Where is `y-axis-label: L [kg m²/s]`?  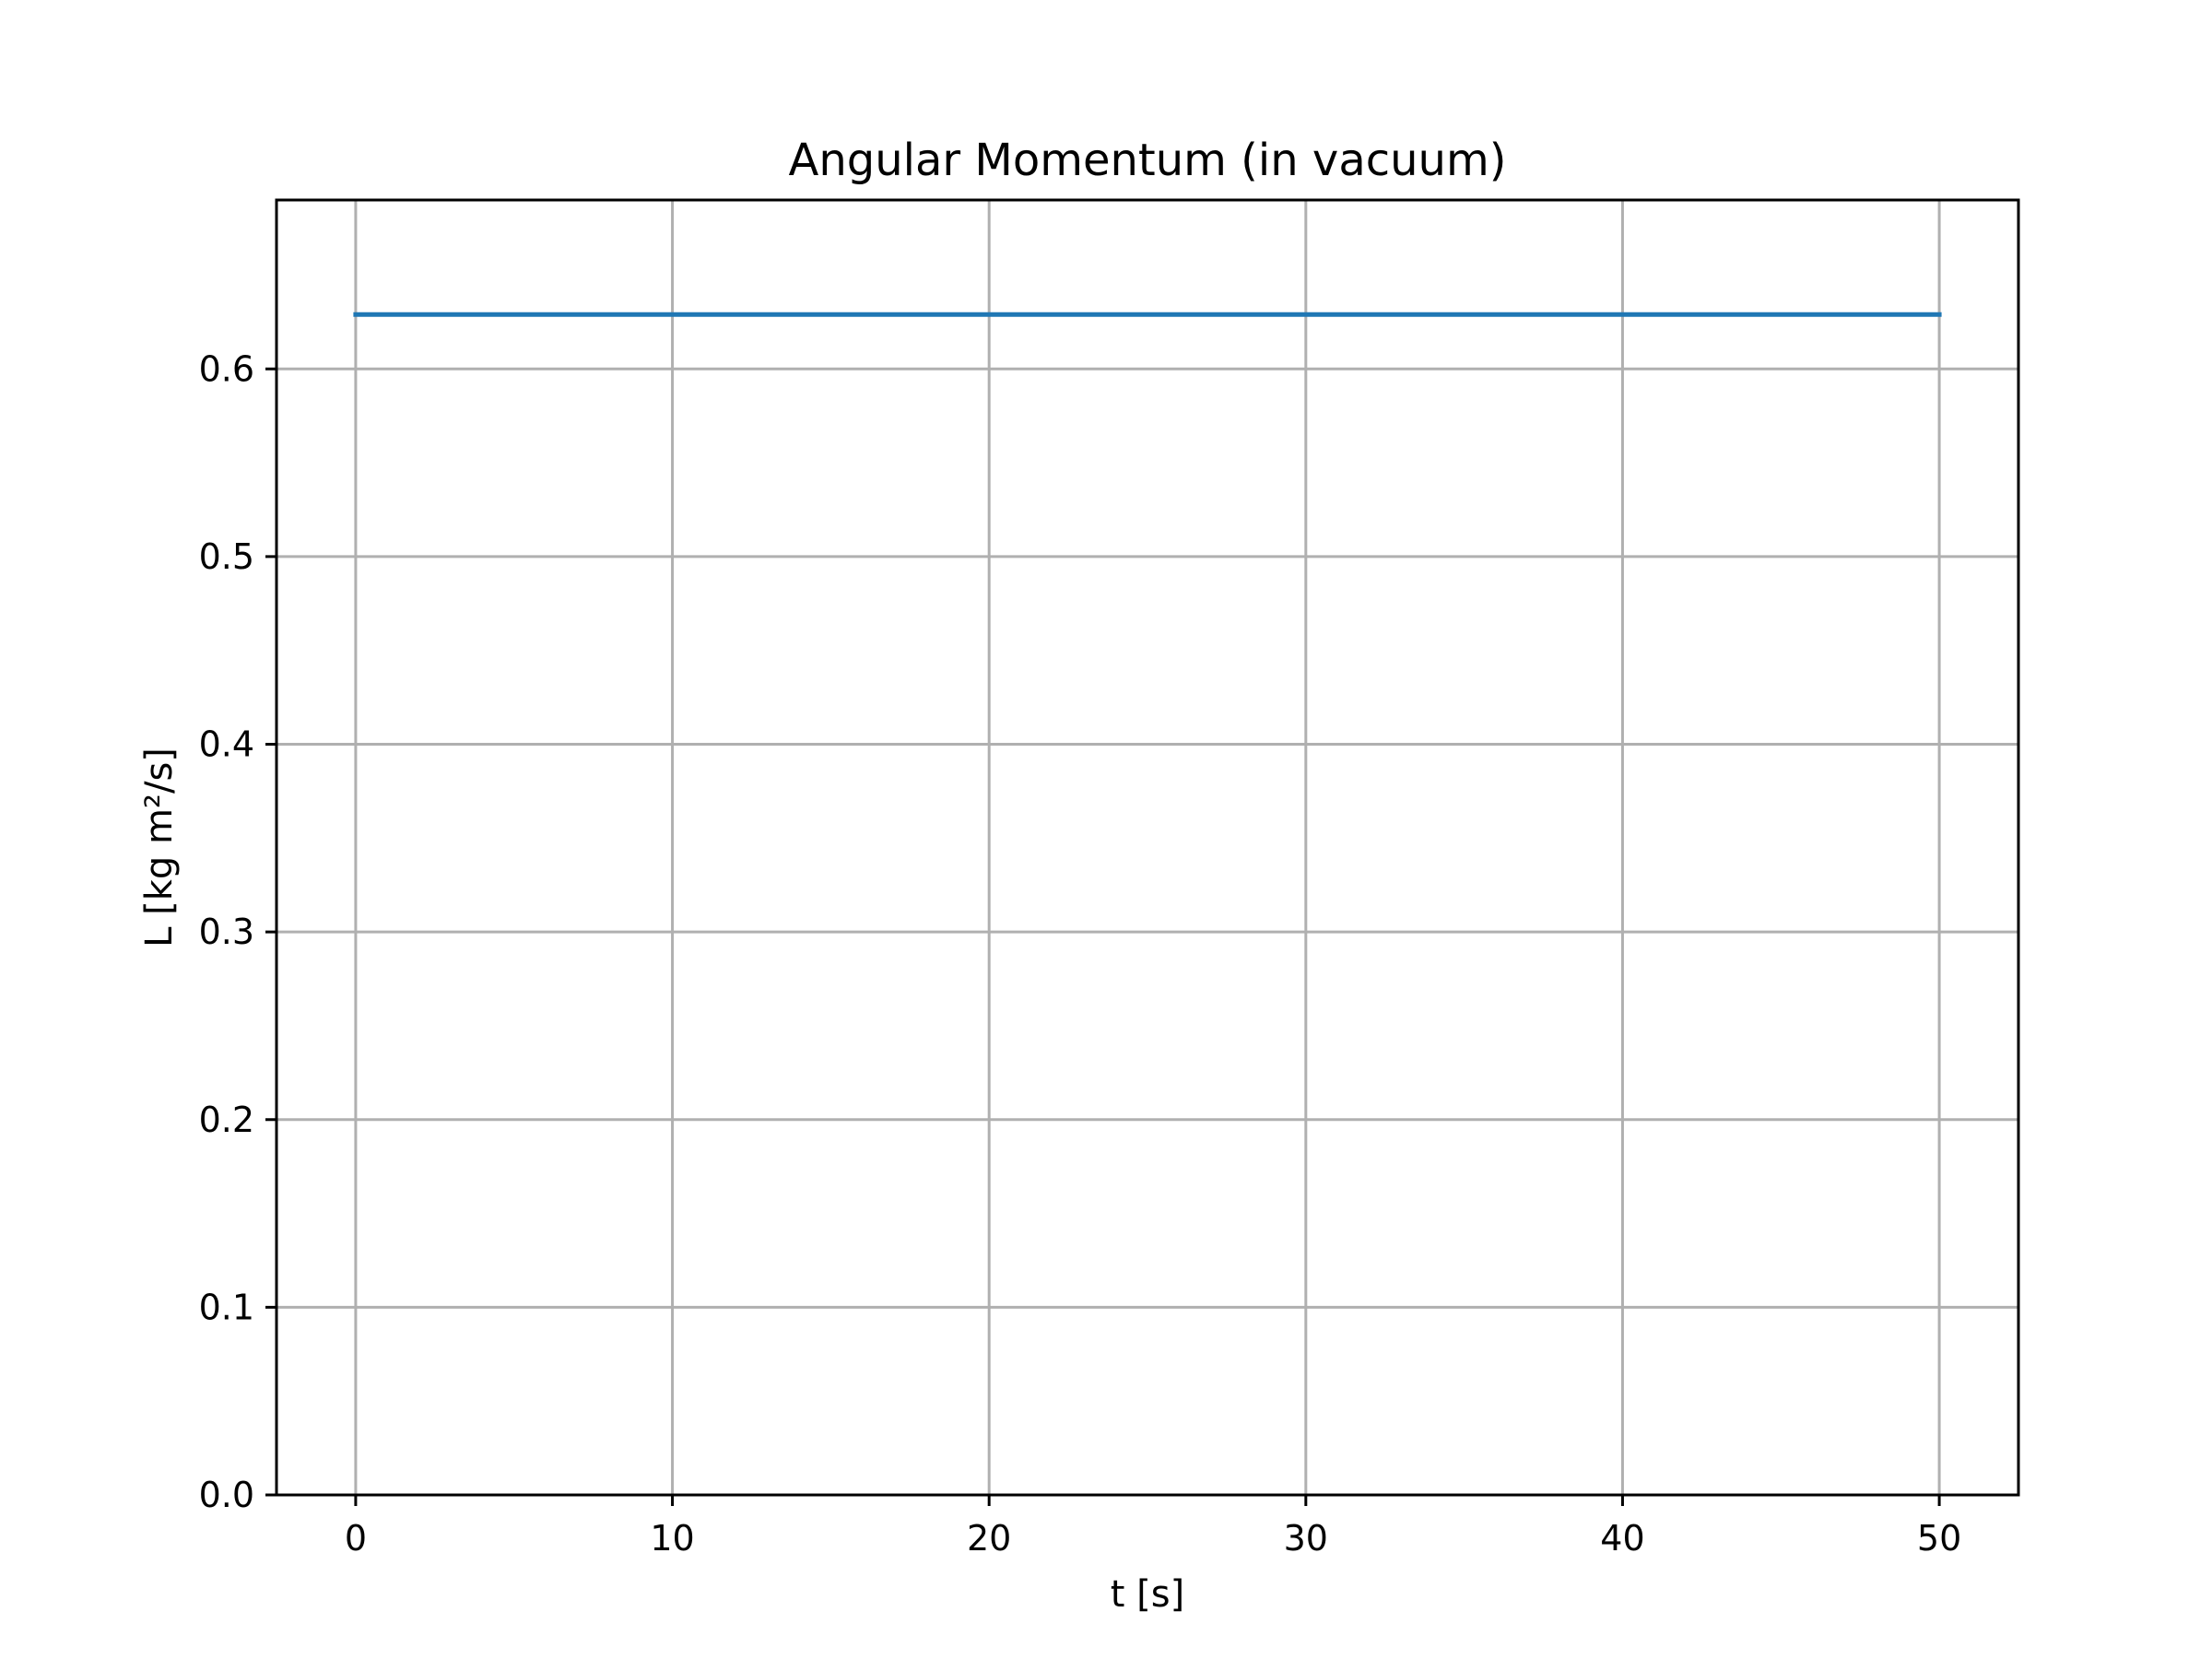 y-axis-label: L [kg m²/s] is located at coordinates (159, 847).